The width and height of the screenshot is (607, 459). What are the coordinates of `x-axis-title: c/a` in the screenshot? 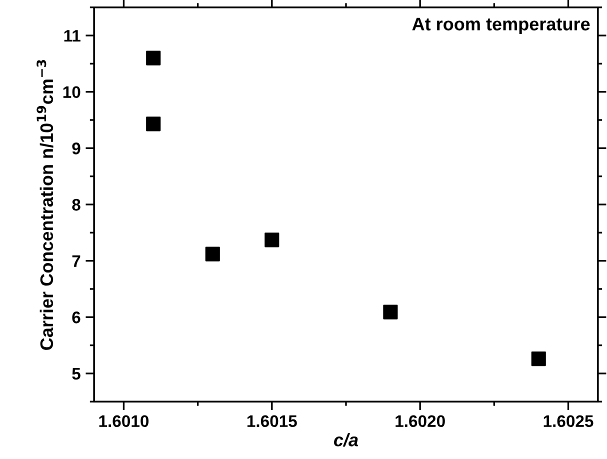 It's located at (346, 440).